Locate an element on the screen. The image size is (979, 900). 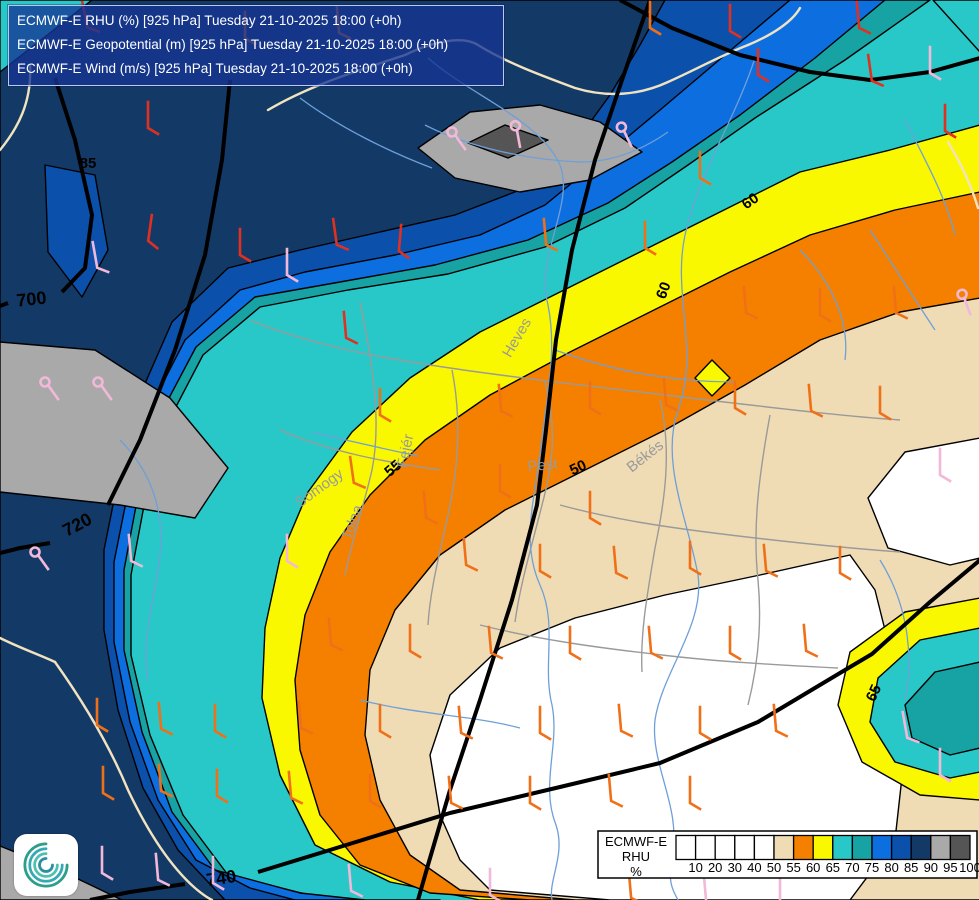
legend-tick-value: 50 is located at coordinates (774, 867).